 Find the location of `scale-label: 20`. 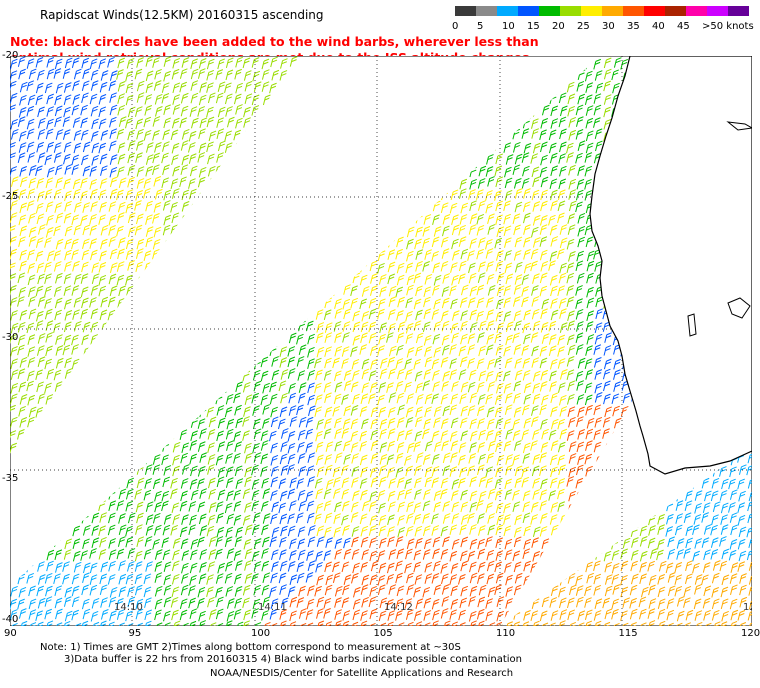

scale-label: 20 is located at coordinates (558, 26).